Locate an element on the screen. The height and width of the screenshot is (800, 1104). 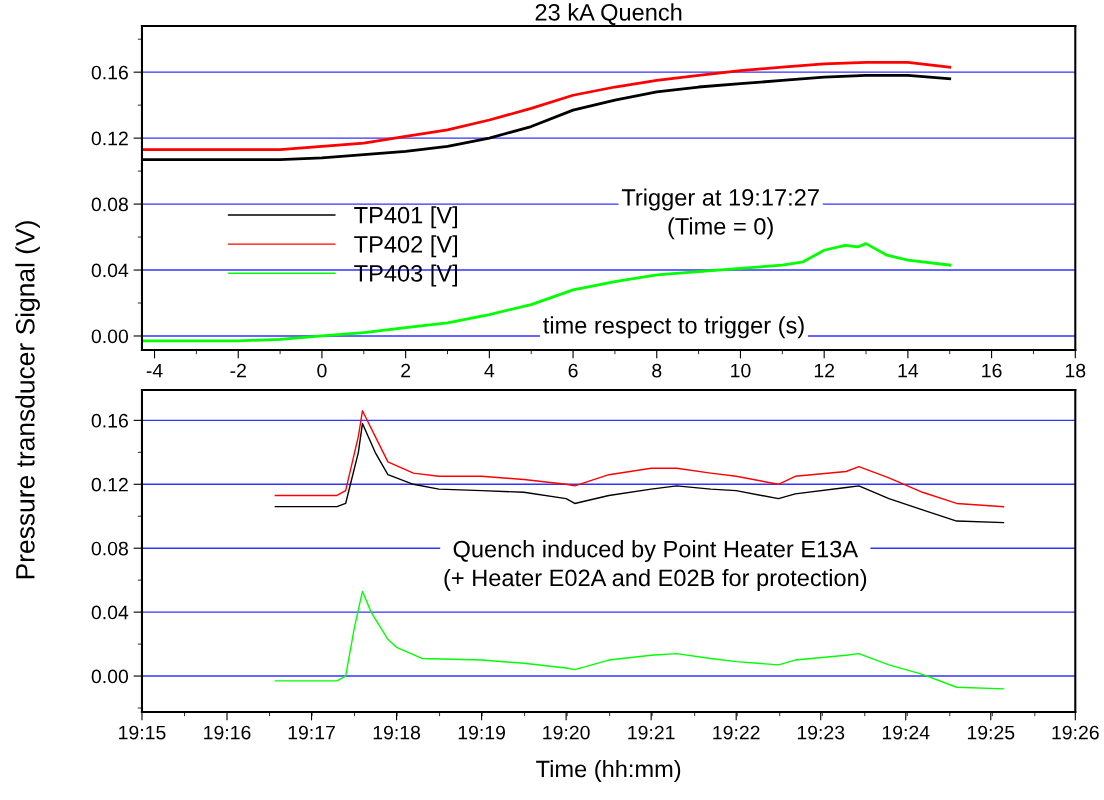
annotation: Trigger at 19:17:27 (Time = 0) is located at coordinates (720, 214).